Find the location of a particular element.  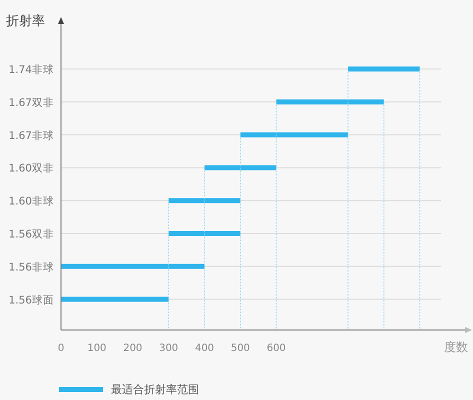

y-tick-label: 1.60双非 is located at coordinates (31, 168).